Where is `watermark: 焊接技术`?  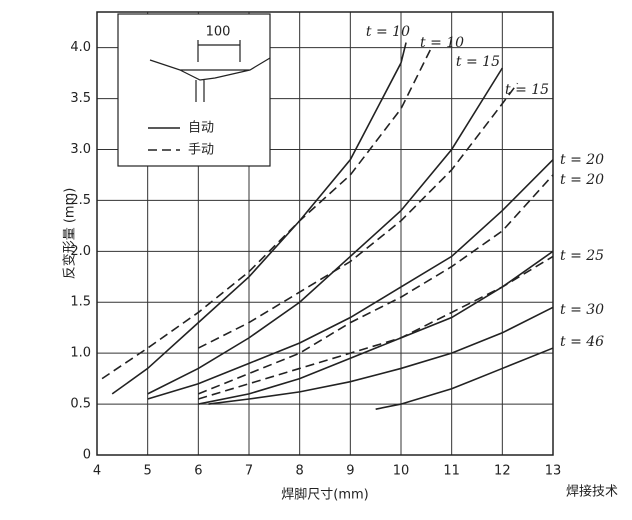
watermark: 焊接技术 is located at coordinates (592, 492).